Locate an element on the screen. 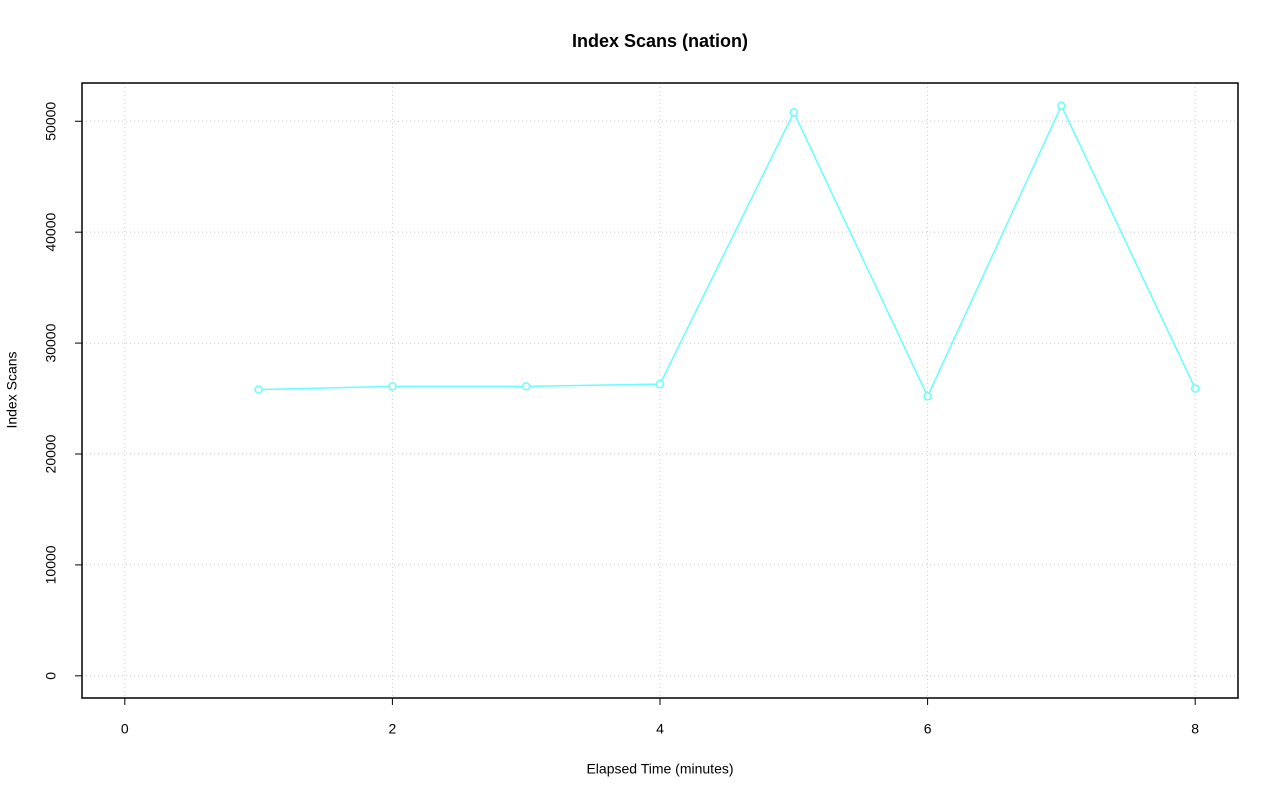 The width and height of the screenshot is (1280, 801). x-tick-label: 0 is located at coordinates (125, 729).